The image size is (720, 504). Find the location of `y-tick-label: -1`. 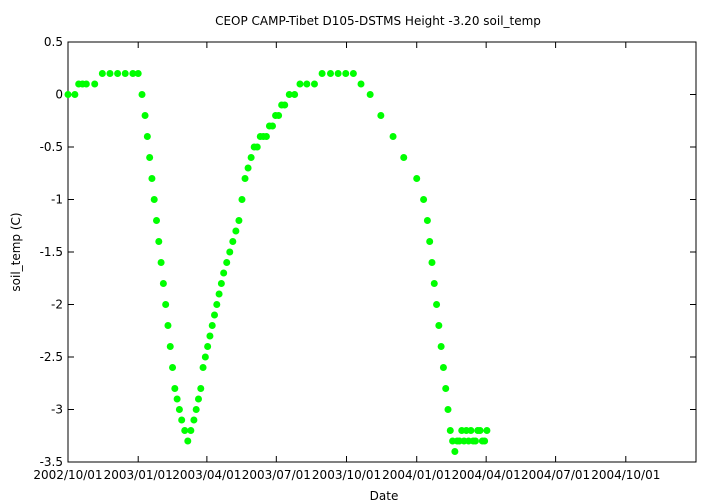

y-tick-label: -1 is located at coordinates (57, 200).